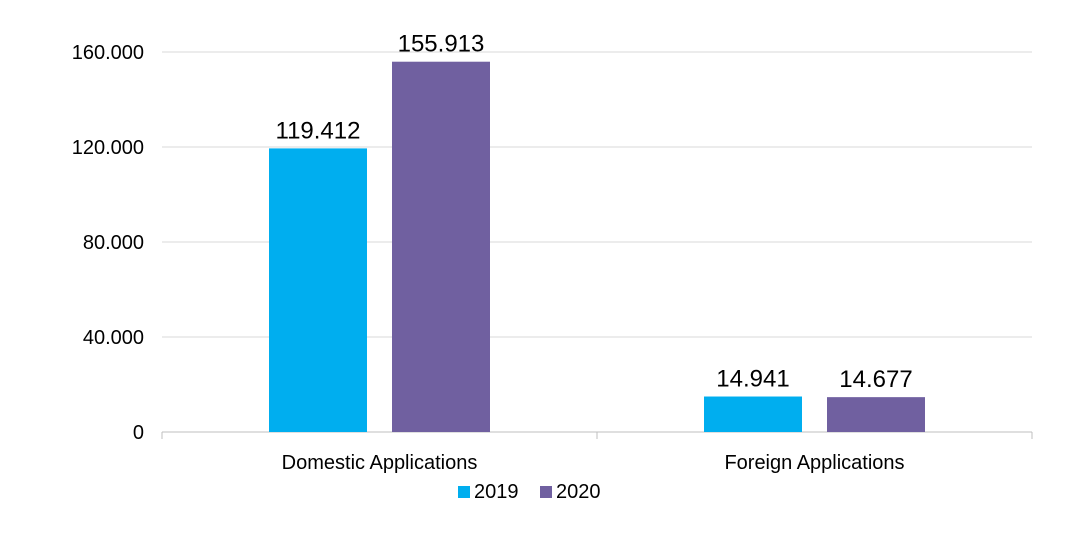 This screenshot has height=550, width=1080. I want to click on data-label: 14.941, so click(752, 379).